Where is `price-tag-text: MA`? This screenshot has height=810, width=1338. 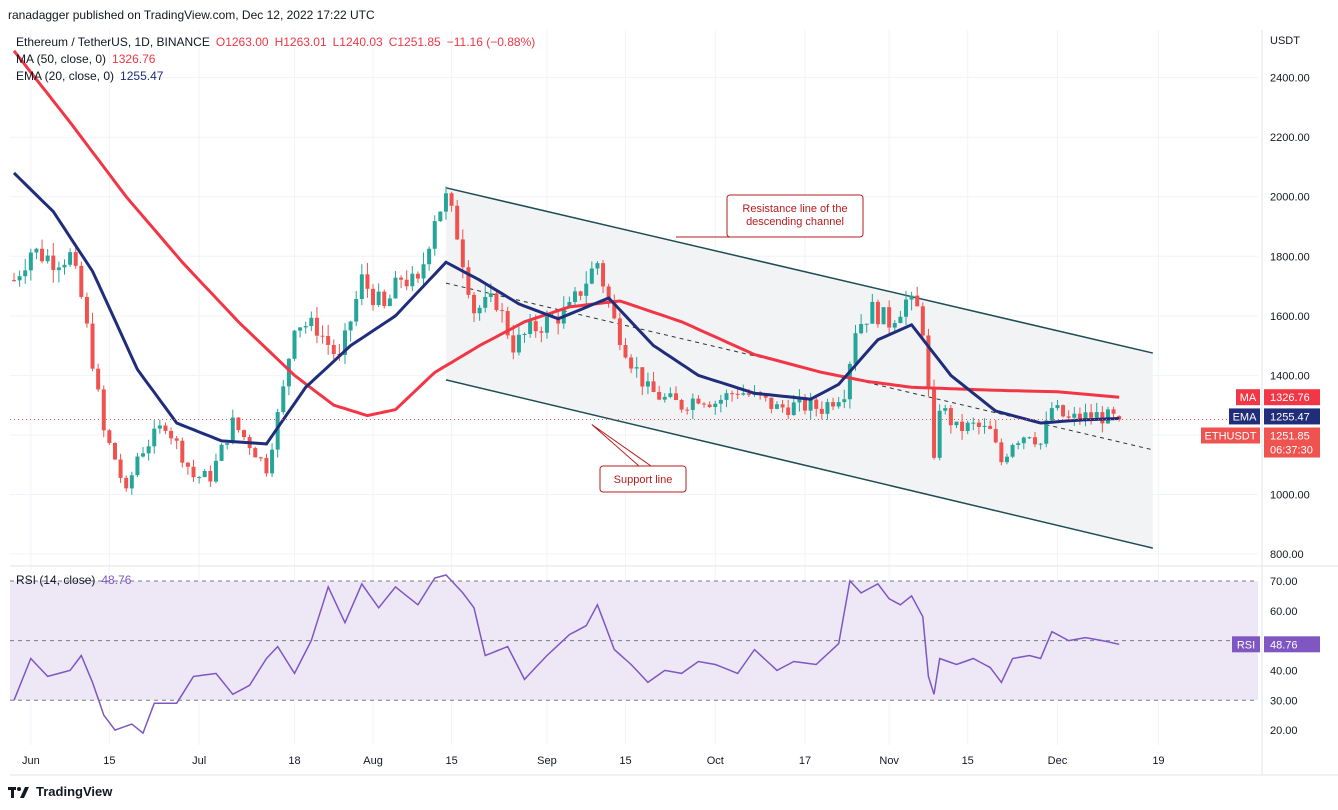
price-tag-text: MA is located at coordinates (1248, 398).